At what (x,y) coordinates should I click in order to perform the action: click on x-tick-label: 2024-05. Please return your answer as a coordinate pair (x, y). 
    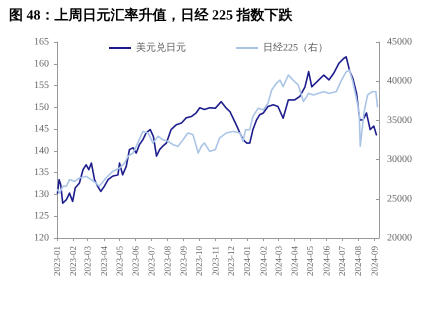
    Looking at the image, I should click on (310, 261).